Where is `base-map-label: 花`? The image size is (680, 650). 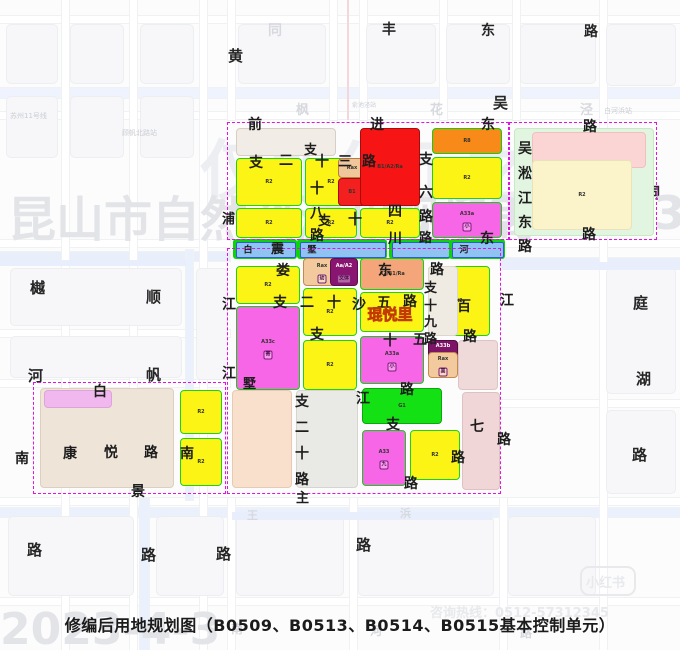 base-map-label: 花 is located at coordinates (437, 110).